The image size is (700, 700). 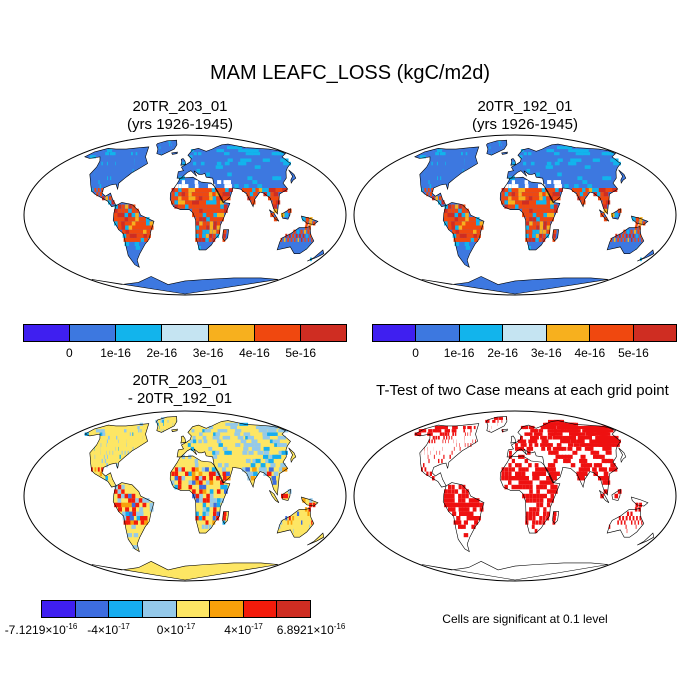 What do you see at coordinates (277, 333) in the screenshot?
I see `colorbar-swatch` at bounding box center [277, 333].